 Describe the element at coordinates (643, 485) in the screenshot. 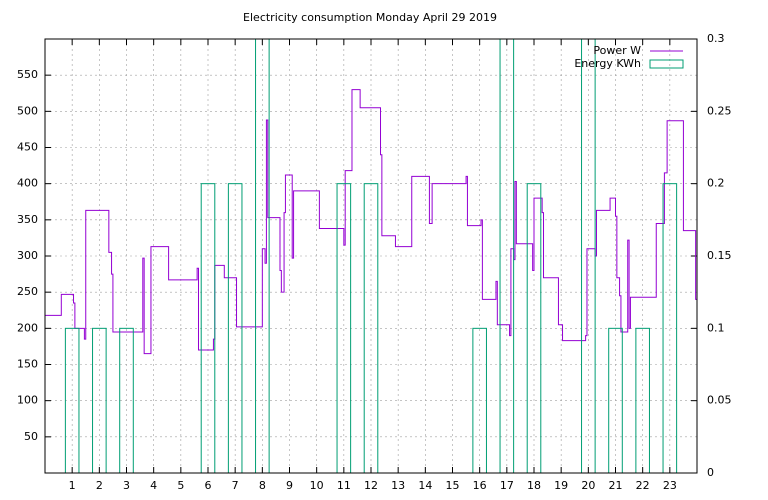

I see `x-tick-label: 22` at that location.